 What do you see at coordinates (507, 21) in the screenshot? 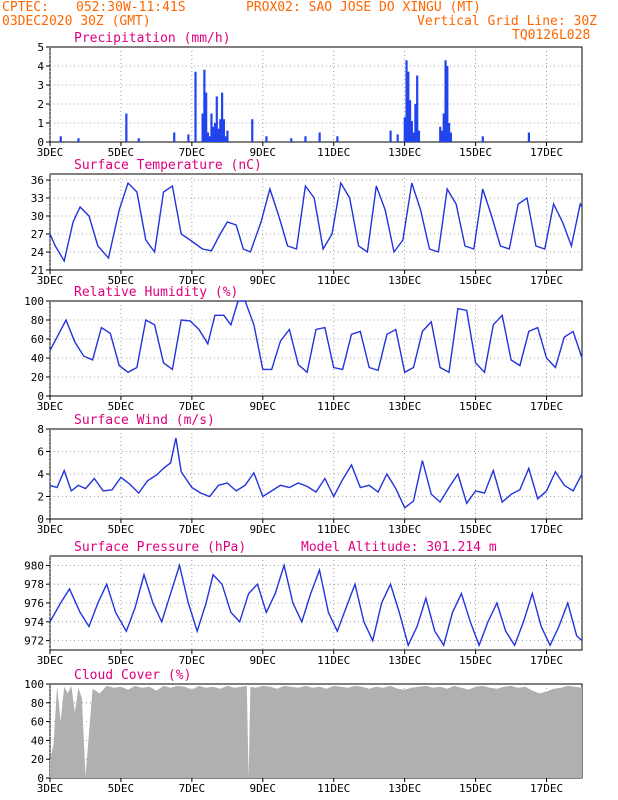
I see `header-grid-note: Vertical Grid Line: 30Z` at bounding box center [507, 21].